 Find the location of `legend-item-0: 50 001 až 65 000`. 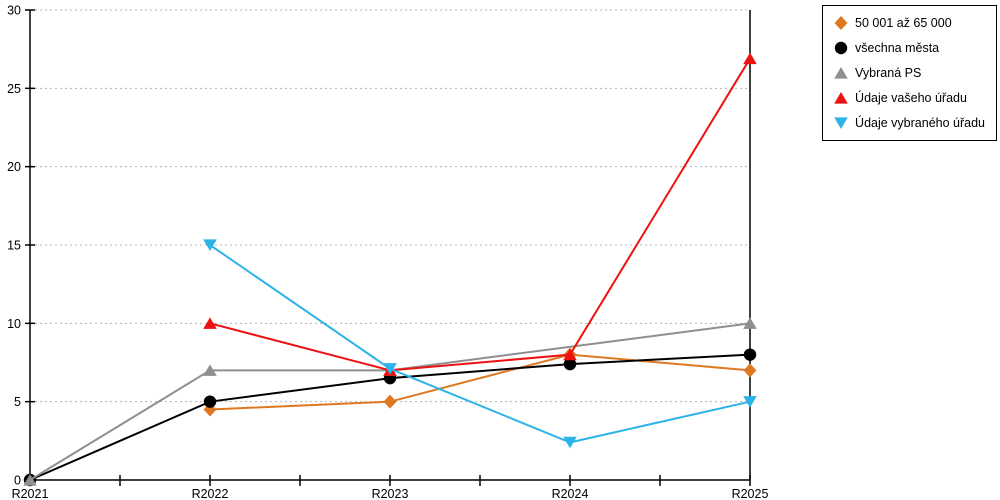

legend-item-0: 50 001 až 65 000 is located at coordinates (909, 23).